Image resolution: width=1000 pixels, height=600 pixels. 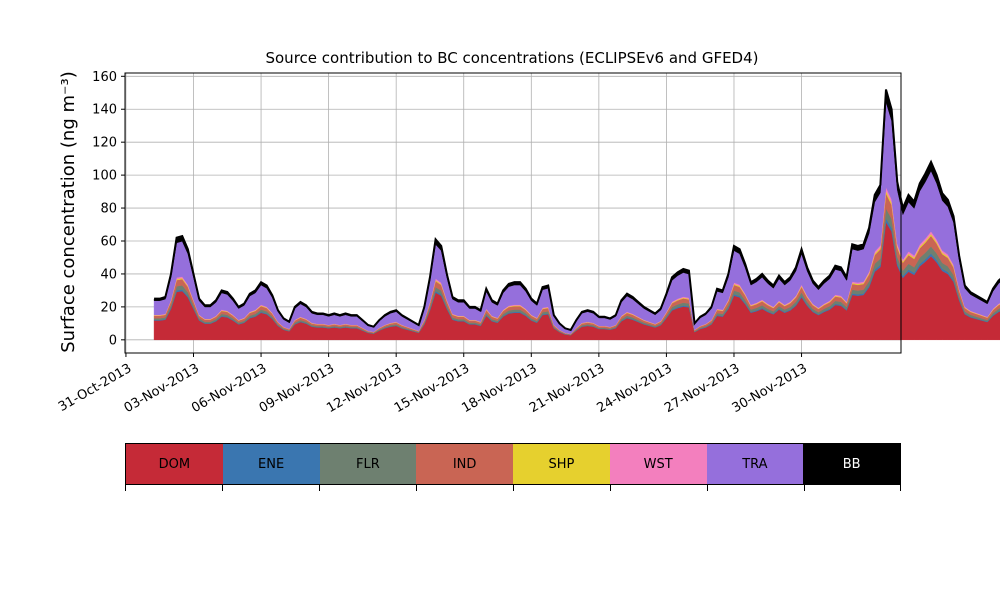 What do you see at coordinates (229, 388) in the screenshot?
I see `x-tick-label: 06-Nov-2013` at bounding box center [229, 388].